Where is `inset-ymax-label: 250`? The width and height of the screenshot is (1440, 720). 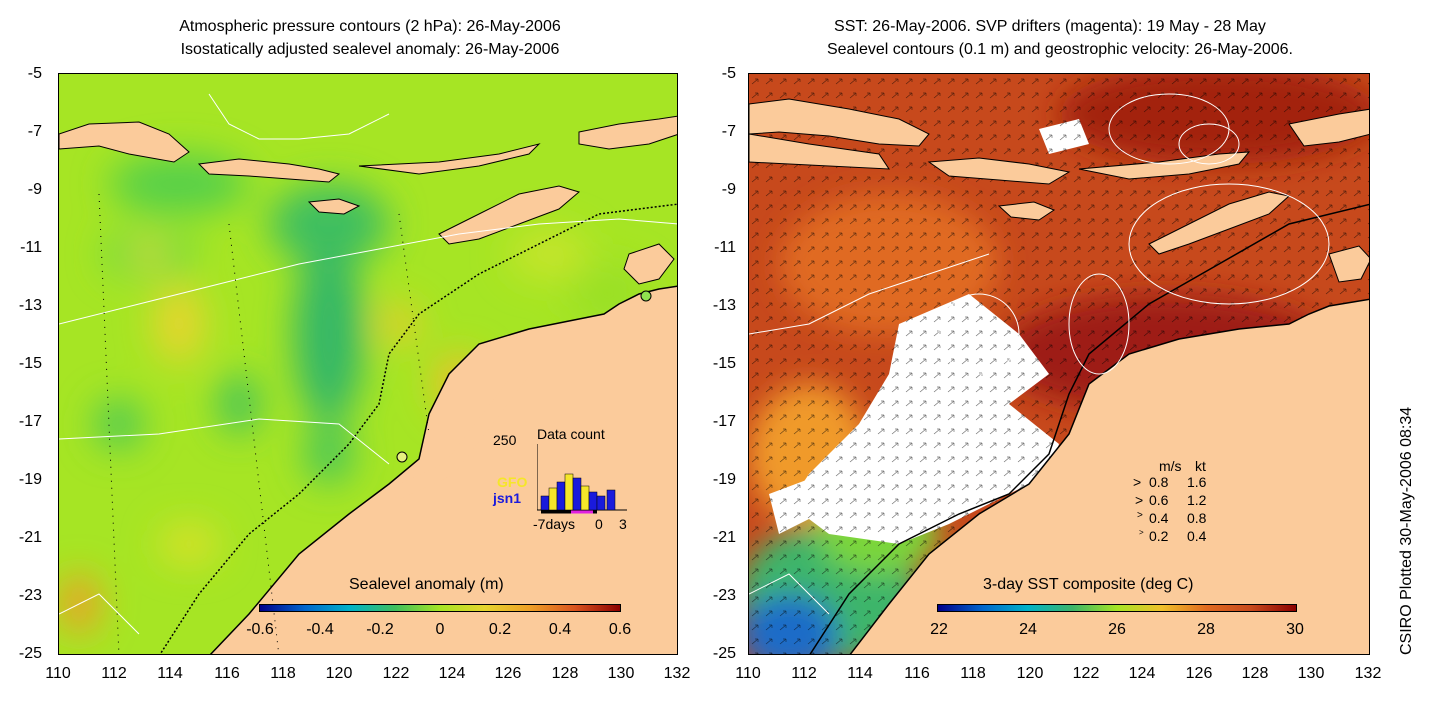 inset-ymax-label: 250 is located at coordinates (505, 440).